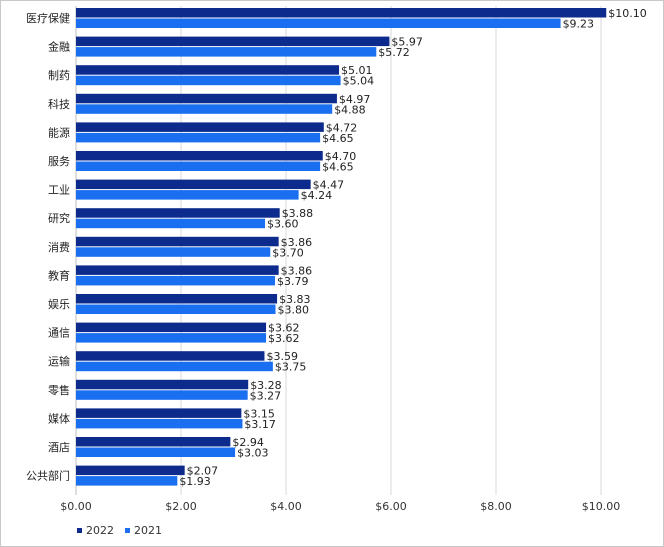  I want to click on value-label-2022: $2.94, so click(248, 442).